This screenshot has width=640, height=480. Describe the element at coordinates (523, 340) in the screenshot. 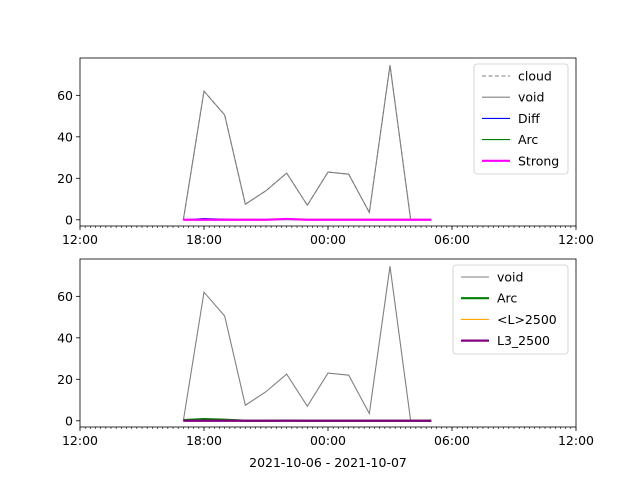

I see `legend-label: L3_2500` at that location.